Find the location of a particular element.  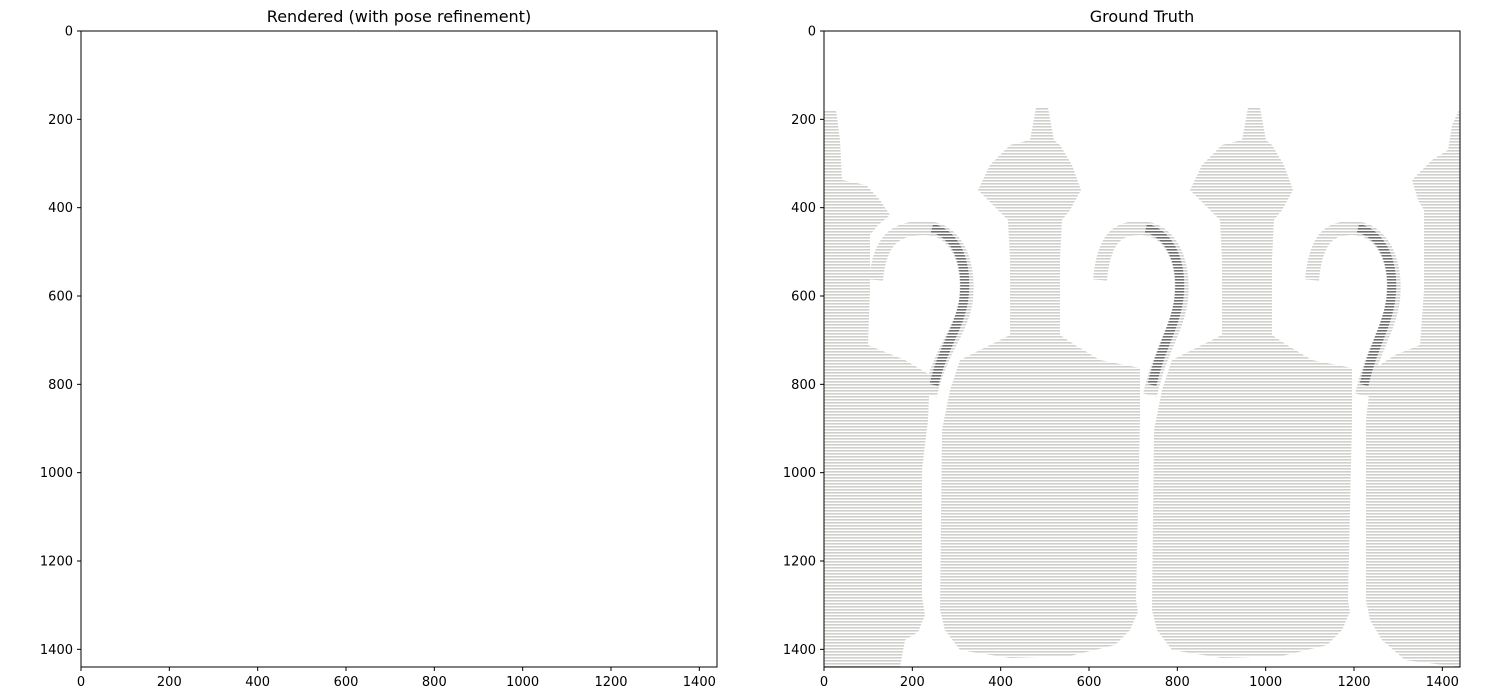

vase-left is located at coordinates (877, 388).